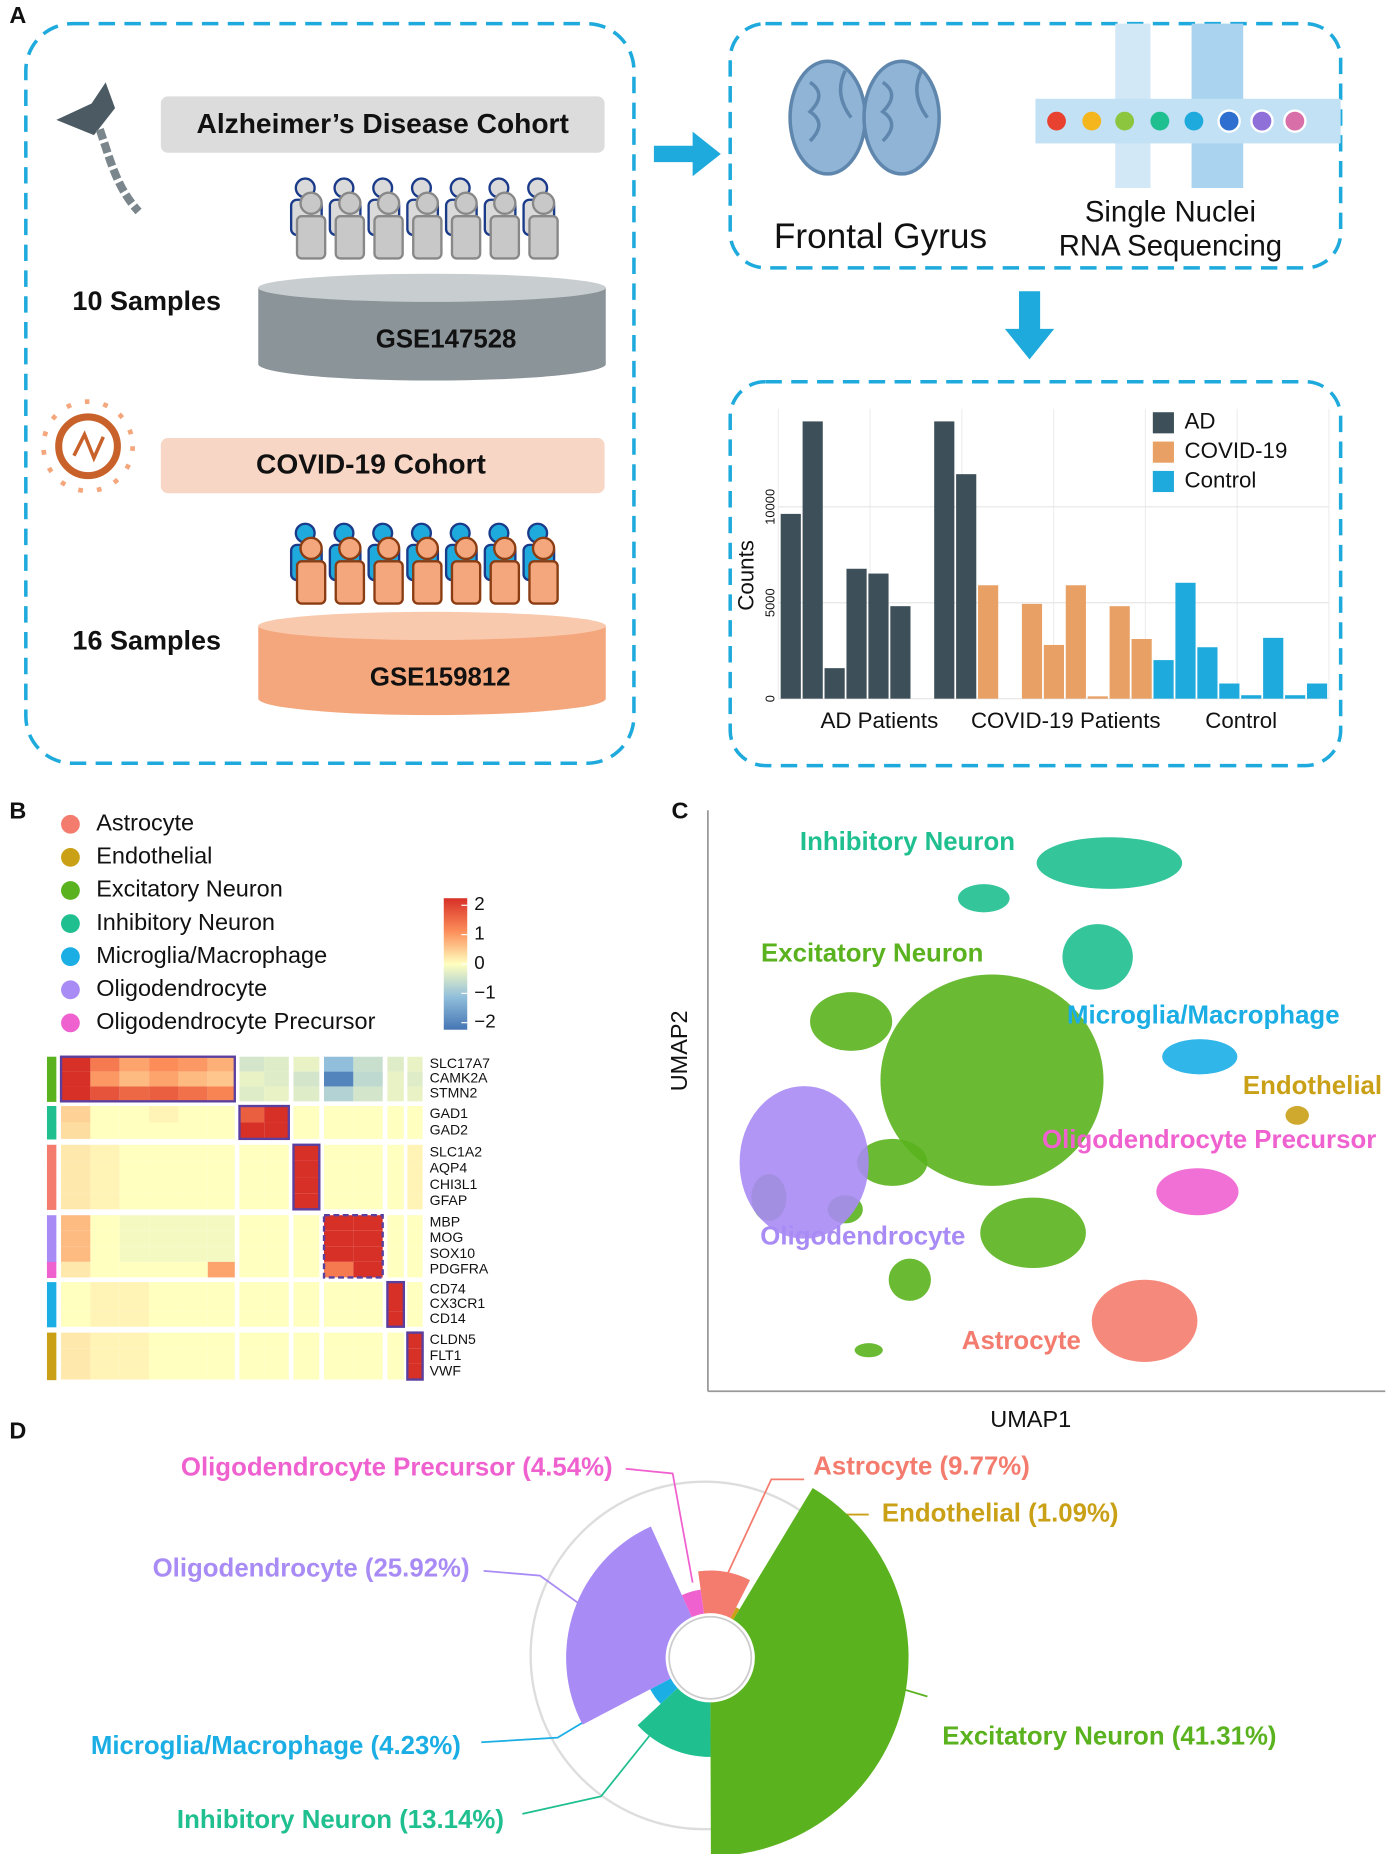 Image resolution: width=1397 pixels, height=1854 pixels. Describe the element at coordinates (479, 933) in the screenshot. I see `colorbar-label: 1` at that location.